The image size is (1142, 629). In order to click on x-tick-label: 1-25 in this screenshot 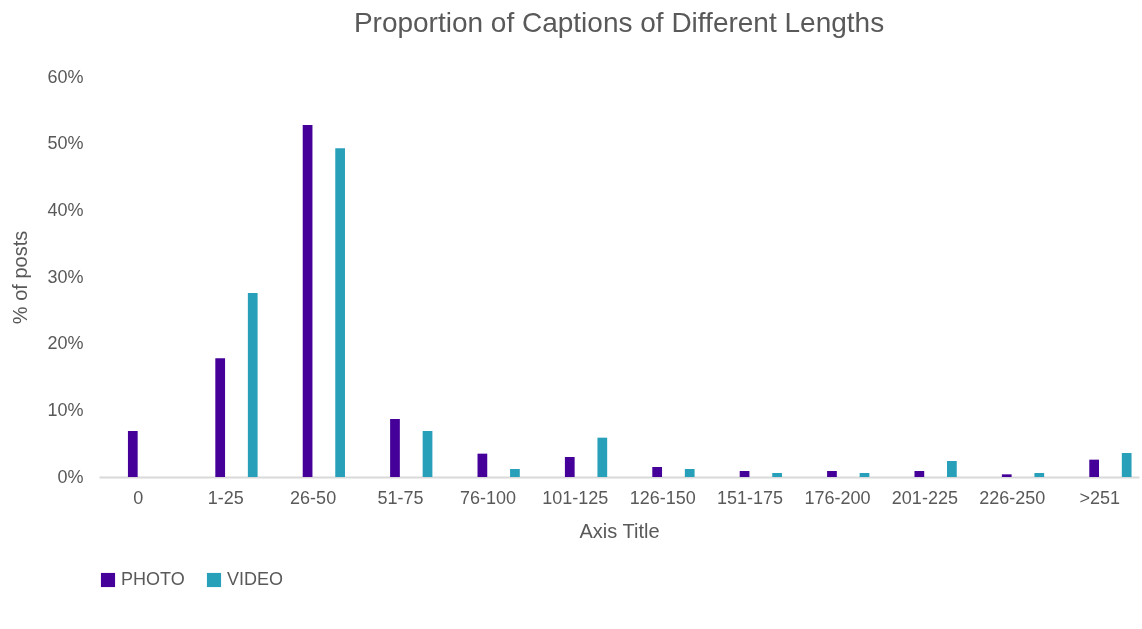, I will do `click(225, 497)`.